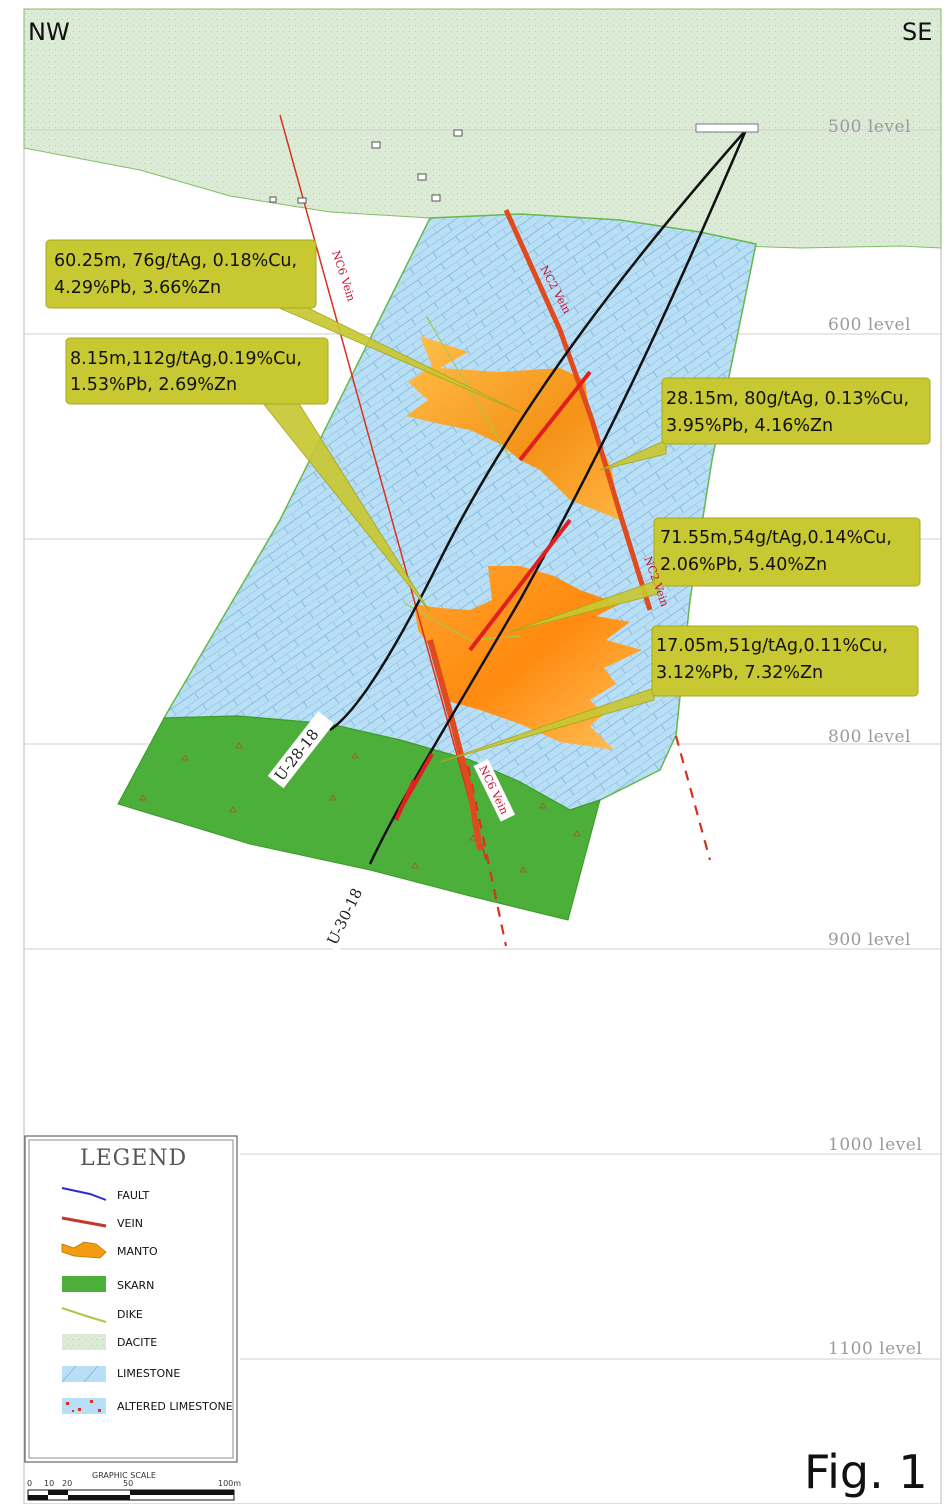 The image size is (949, 1504). What do you see at coordinates (84, 1315) in the screenshot?
I see `dike-swatch-icon` at bounding box center [84, 1315].